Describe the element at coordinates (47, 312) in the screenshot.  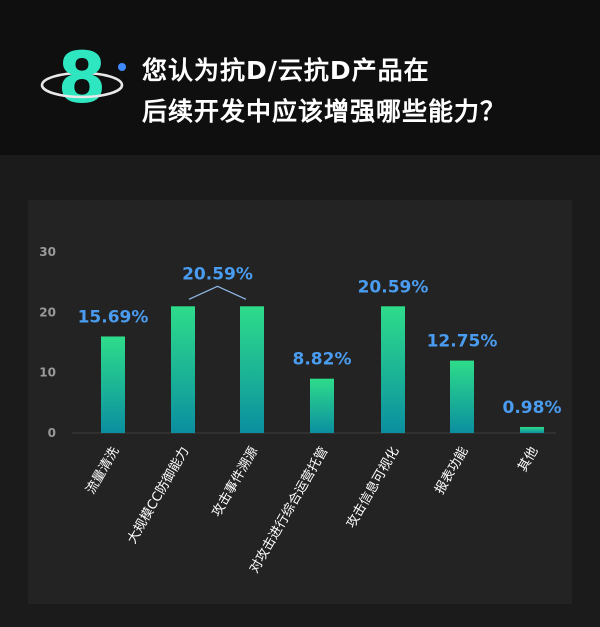
I see `y-tick-label: 20` at that location.